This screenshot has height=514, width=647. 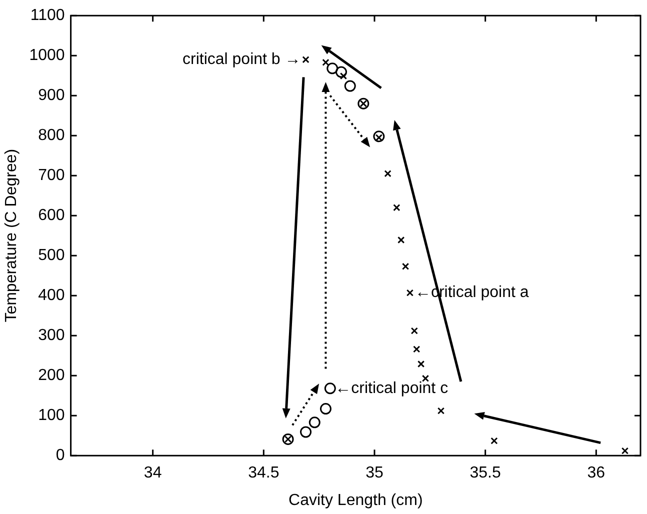 What do you see at coordinates (596, 473) in the screenshot?
I see `x-tick-label: 36` at bounding box center [596, 473].